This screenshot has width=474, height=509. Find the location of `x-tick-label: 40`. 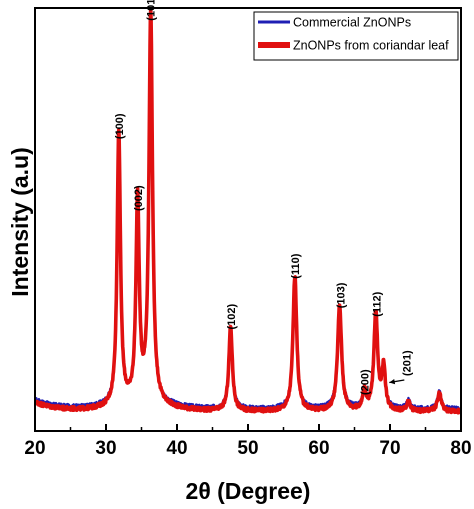

x-tick-label: 40 is located at coordinates (176, 448).